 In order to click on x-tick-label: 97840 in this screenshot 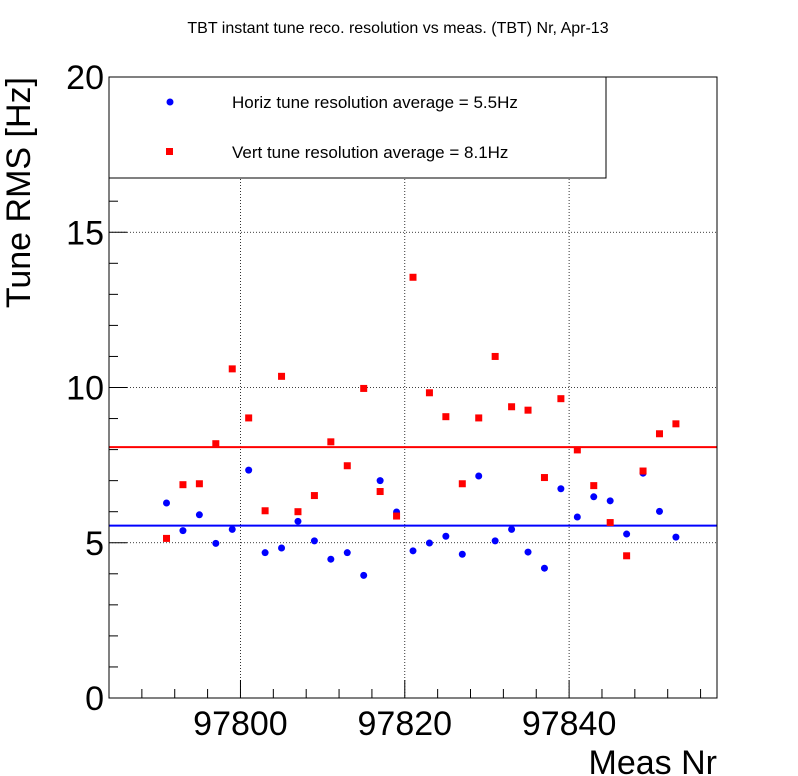, I will do `click(569, 724)`.